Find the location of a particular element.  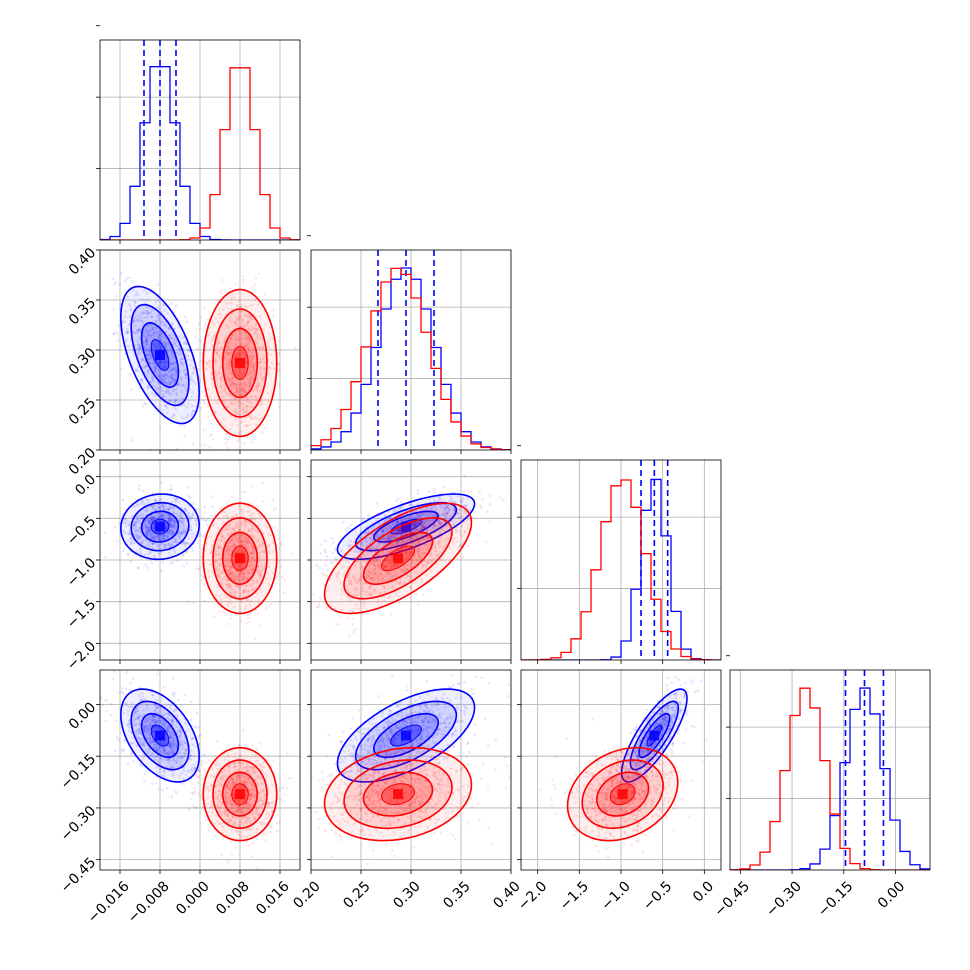

y-tick-label: −1.5 is located at coordinates (81, 614).